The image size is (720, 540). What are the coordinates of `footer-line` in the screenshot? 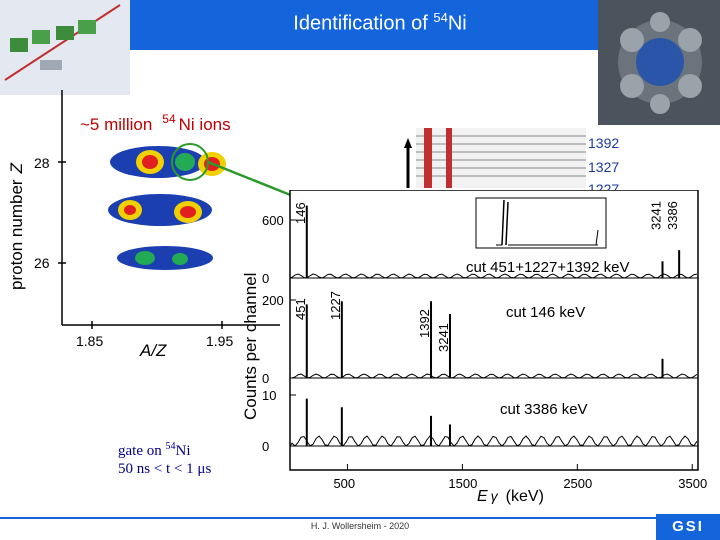 It's located at (360, 518).